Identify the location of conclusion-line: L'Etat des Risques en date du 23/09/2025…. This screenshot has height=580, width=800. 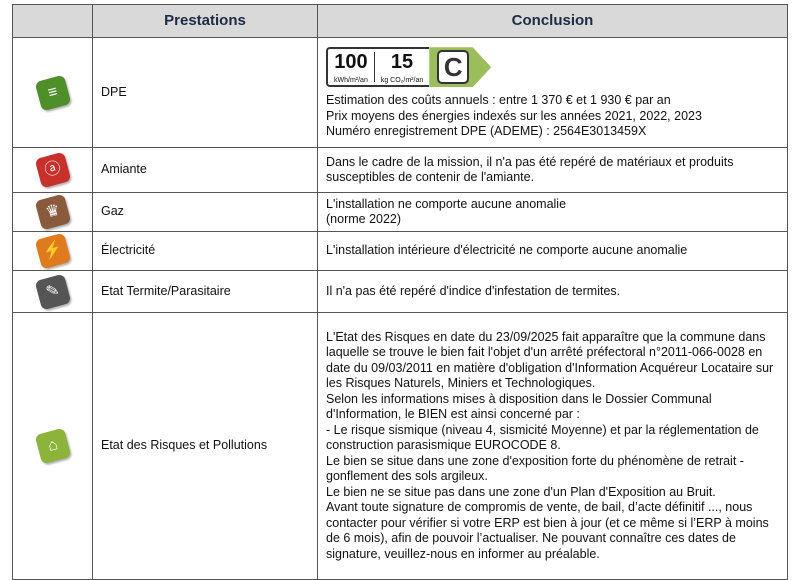
(550, 360).